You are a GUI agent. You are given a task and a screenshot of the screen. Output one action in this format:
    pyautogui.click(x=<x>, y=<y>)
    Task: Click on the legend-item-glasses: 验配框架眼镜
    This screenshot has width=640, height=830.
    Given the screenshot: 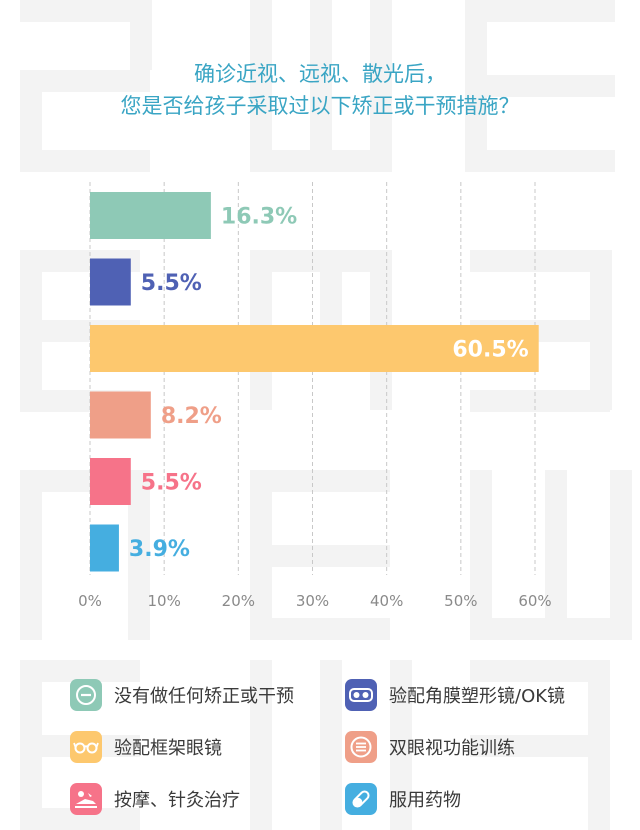 What is the action you would take?
    pyautogui.click(x=146, y=747)
    